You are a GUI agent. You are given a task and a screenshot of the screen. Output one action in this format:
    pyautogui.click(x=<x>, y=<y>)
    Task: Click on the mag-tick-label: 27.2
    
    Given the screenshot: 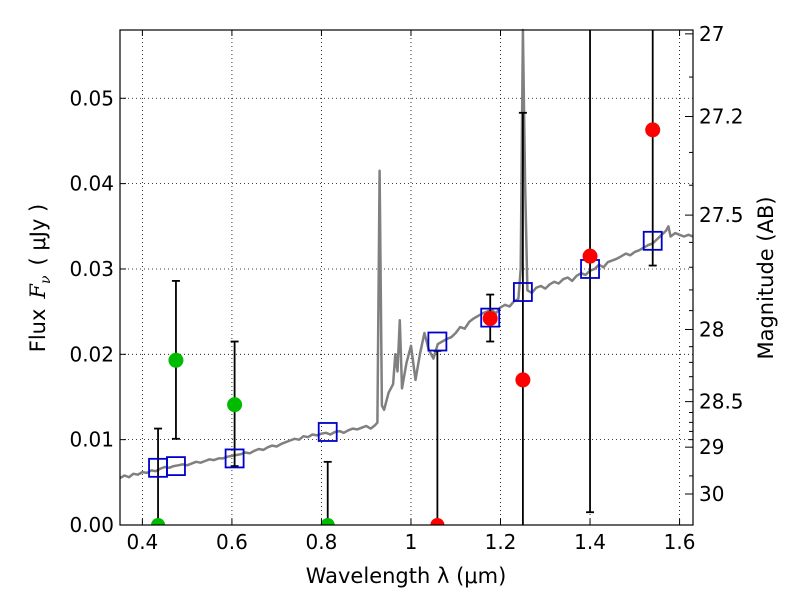 What is the action you would take?
    pyautogui.click(x=721, y=116)
    